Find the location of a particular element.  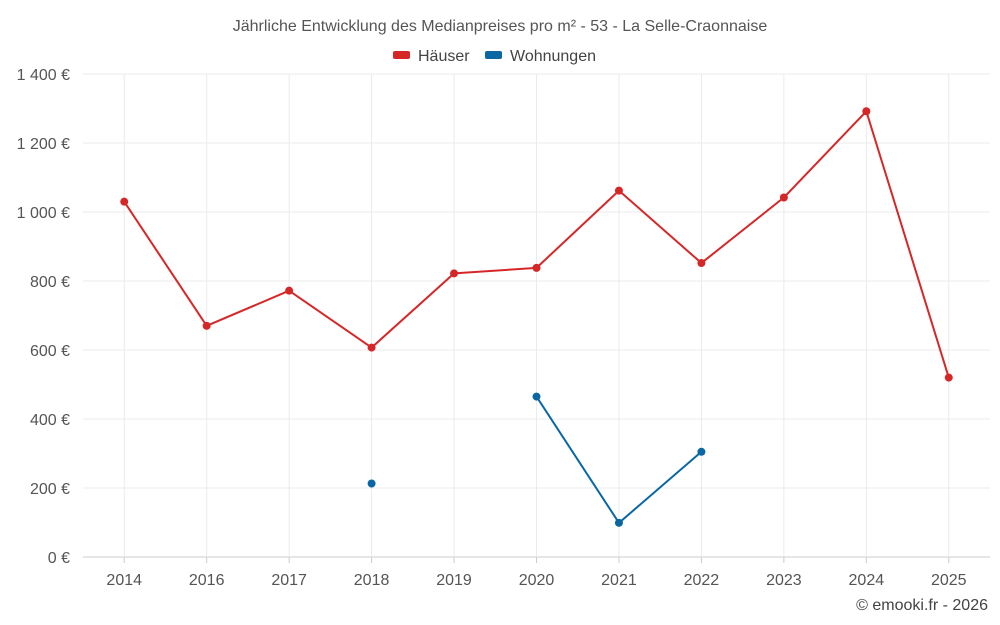

x-tick-label: 2019 is located at coordinates (454, 580).